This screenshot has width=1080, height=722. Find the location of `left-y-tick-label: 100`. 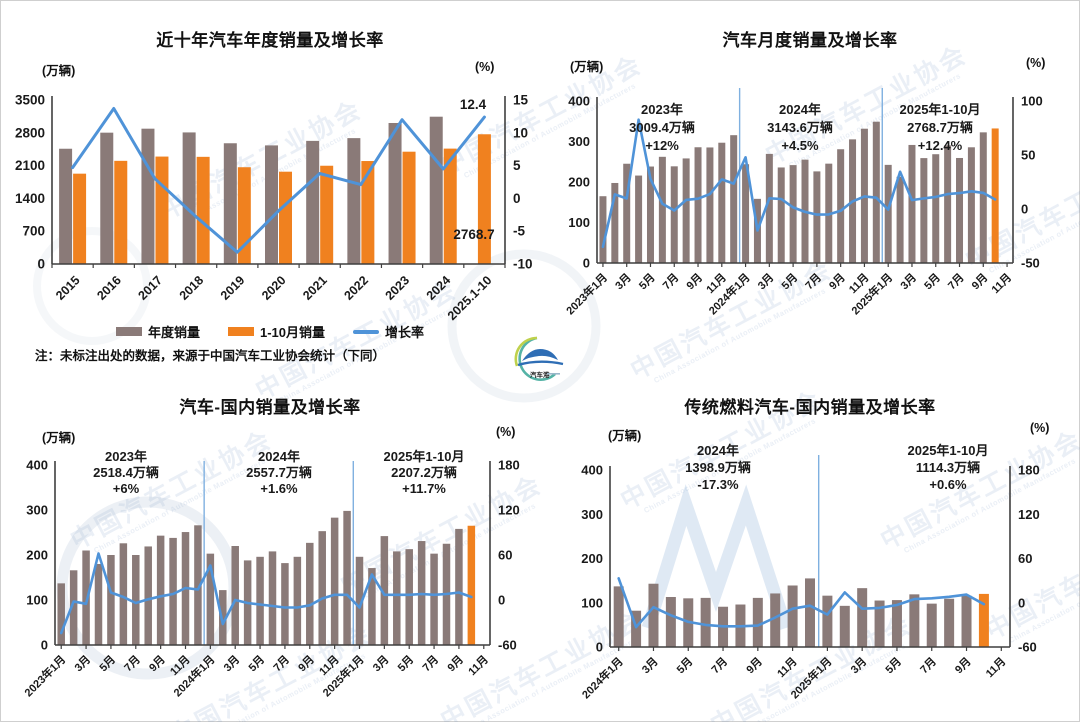

left-y-tick-label: 100 is located at coordinates (37, 600).